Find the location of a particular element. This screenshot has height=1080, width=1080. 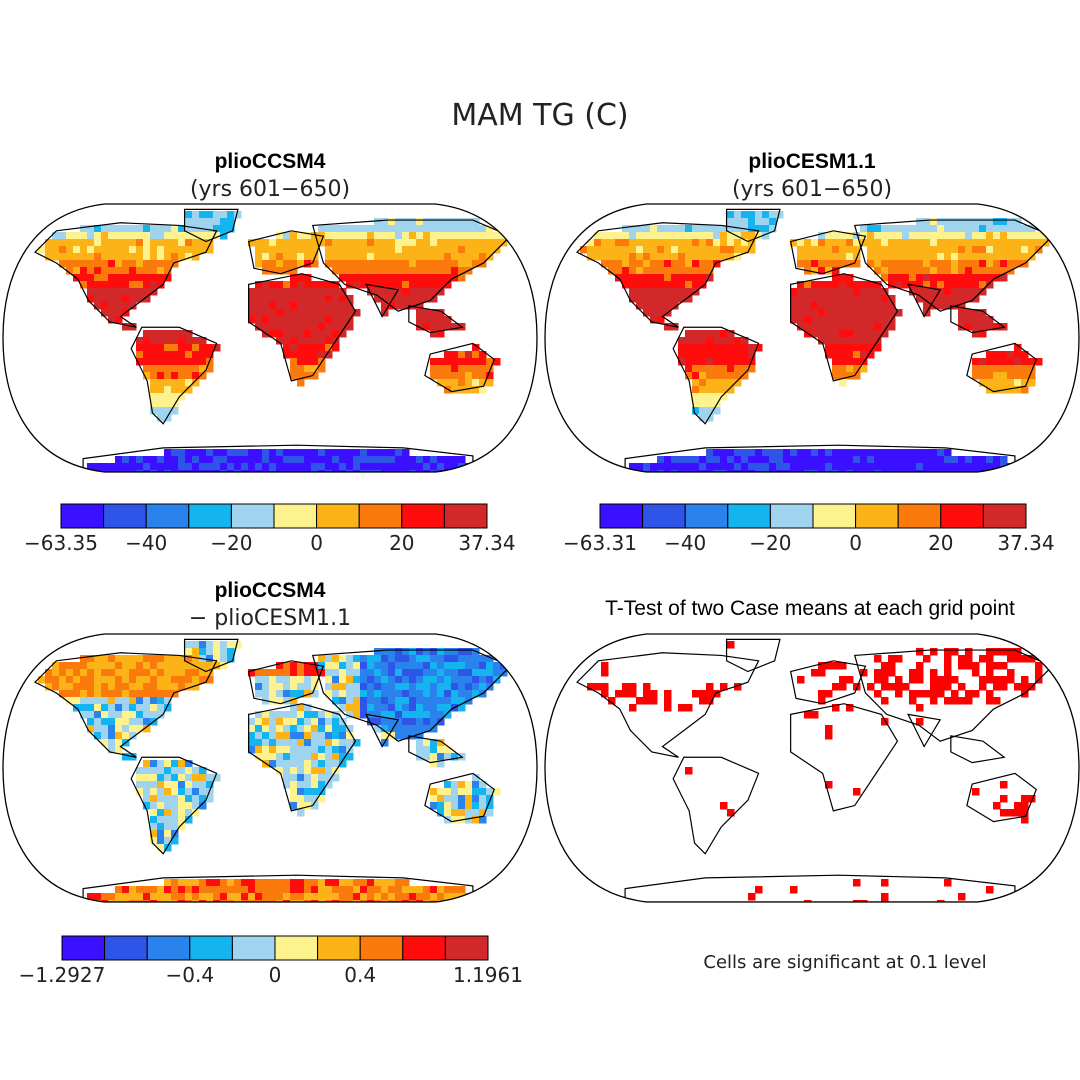

panel1-map is located at coordinates (270, 338).